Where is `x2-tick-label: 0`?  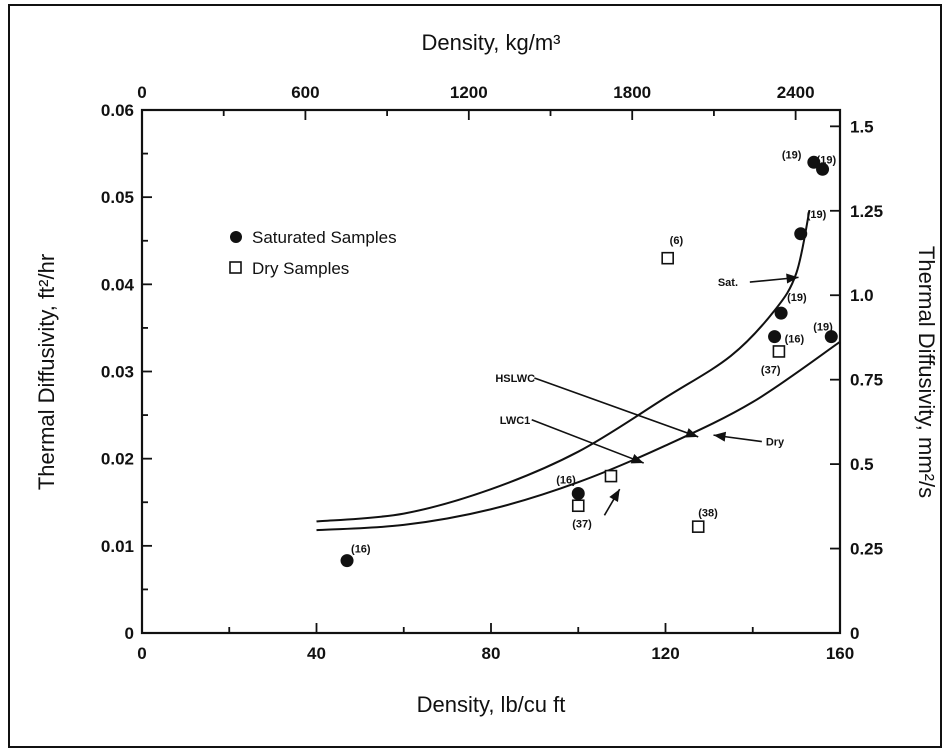
x2-tick-label: 0 is located at coordinates (141, 92).